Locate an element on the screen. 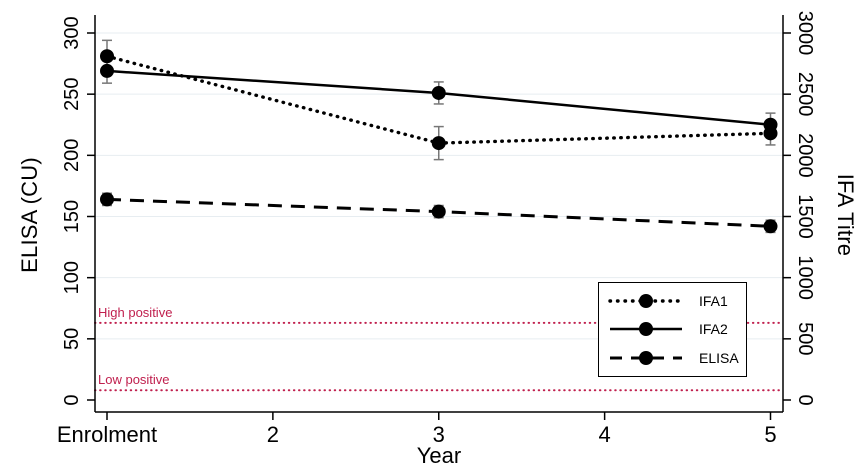 The width and height of the screenshot is (868, 474). y-axis-title-left: ELISA (CU) is located at coordinates (29, 215).